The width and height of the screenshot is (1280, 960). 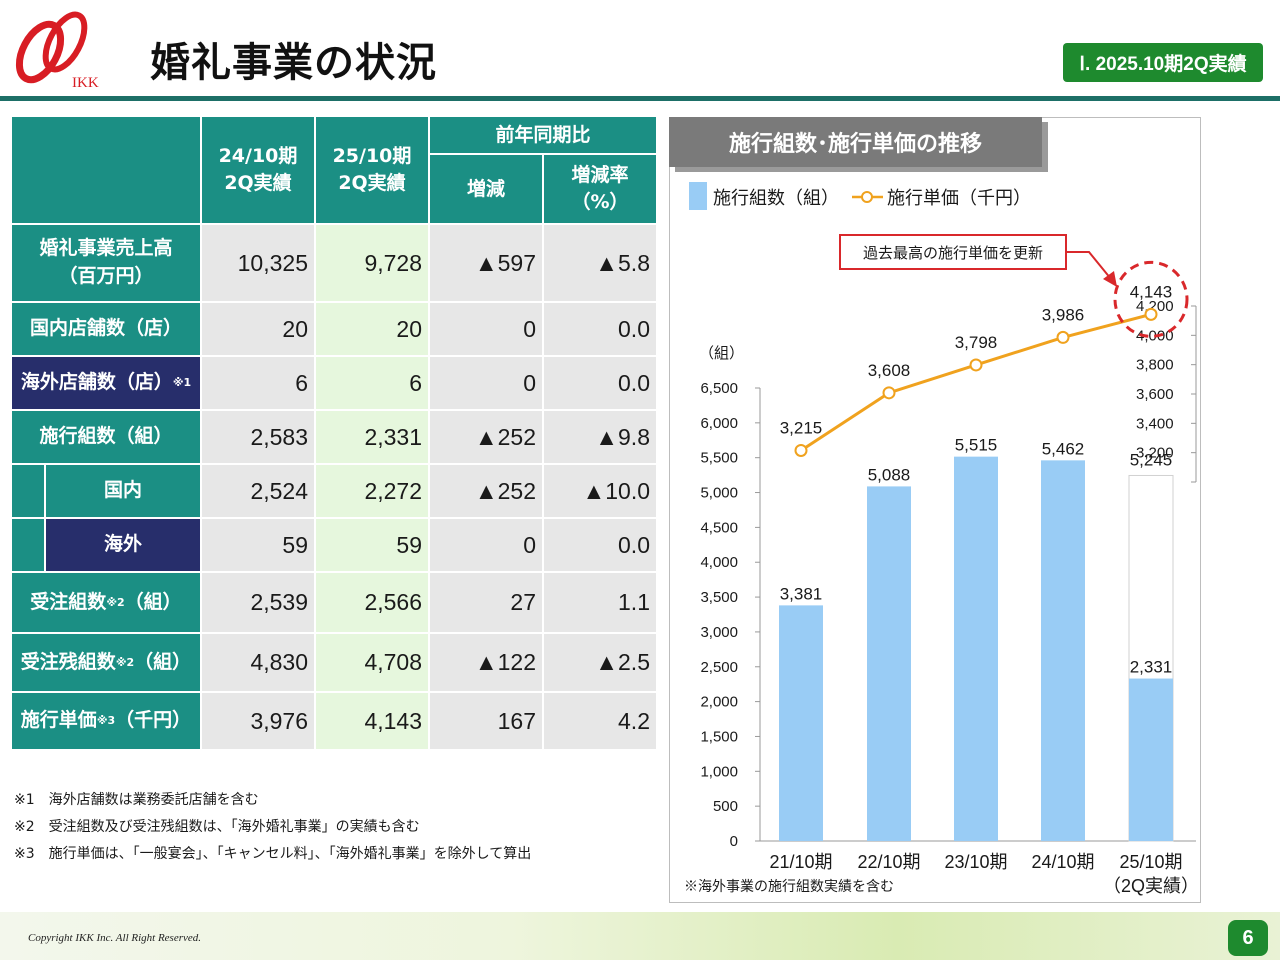 What do you see at coordinates (60, 49) in the screenshot?
I see `ikk-logo: IKK` at bounding box center [60, 49].